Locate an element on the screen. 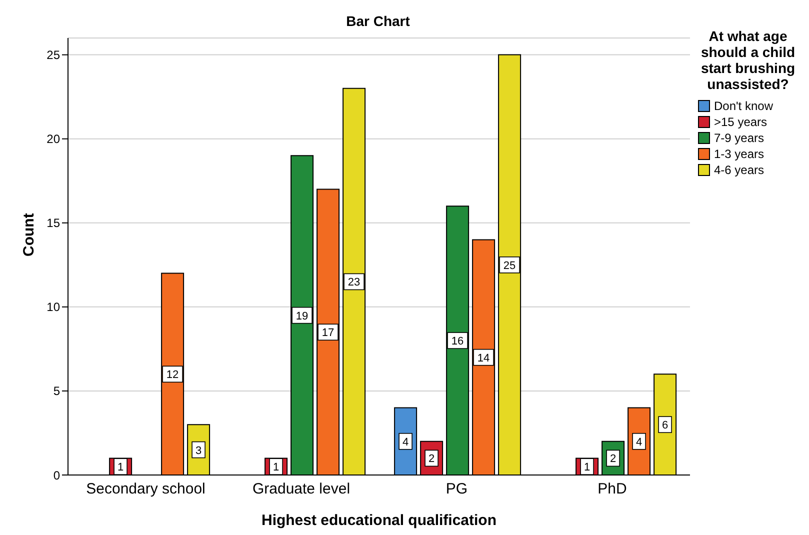  x-tick-label: Graduate level is located at coordinates (301, 489).